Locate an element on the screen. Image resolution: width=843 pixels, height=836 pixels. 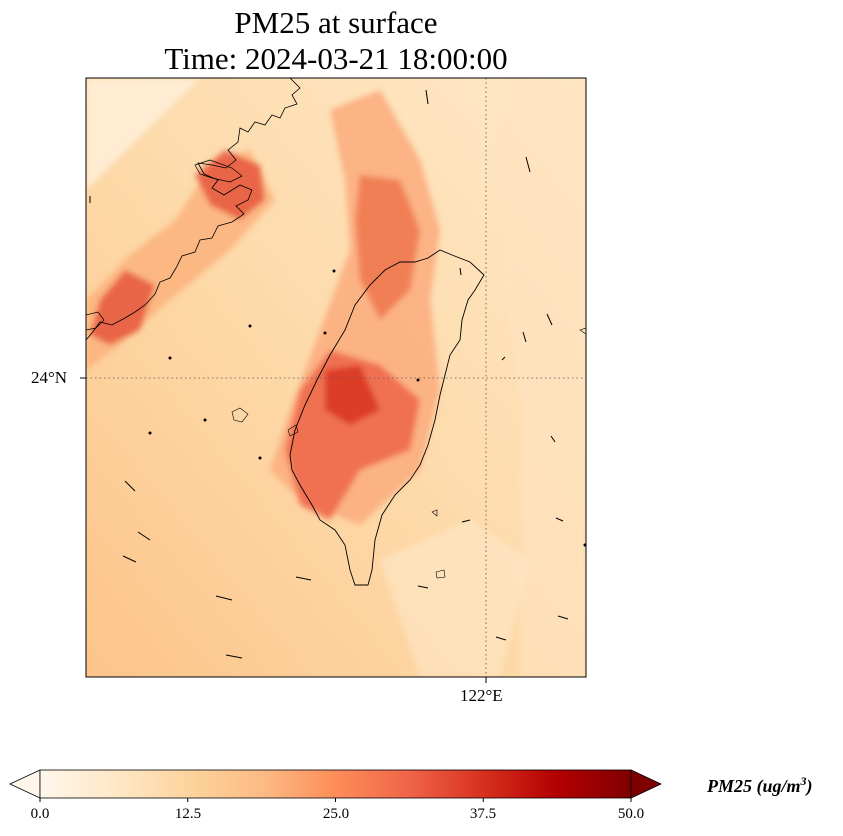
colorbar-extend-max is located at coordinates (646, 784).